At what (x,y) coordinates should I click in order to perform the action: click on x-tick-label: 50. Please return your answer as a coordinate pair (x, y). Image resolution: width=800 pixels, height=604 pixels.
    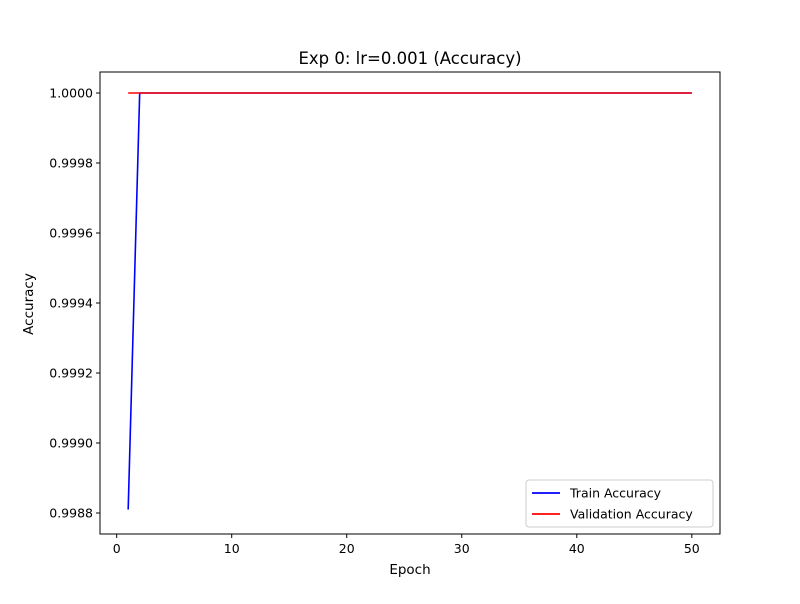
    Looking at the image, I should click on (692, 548).